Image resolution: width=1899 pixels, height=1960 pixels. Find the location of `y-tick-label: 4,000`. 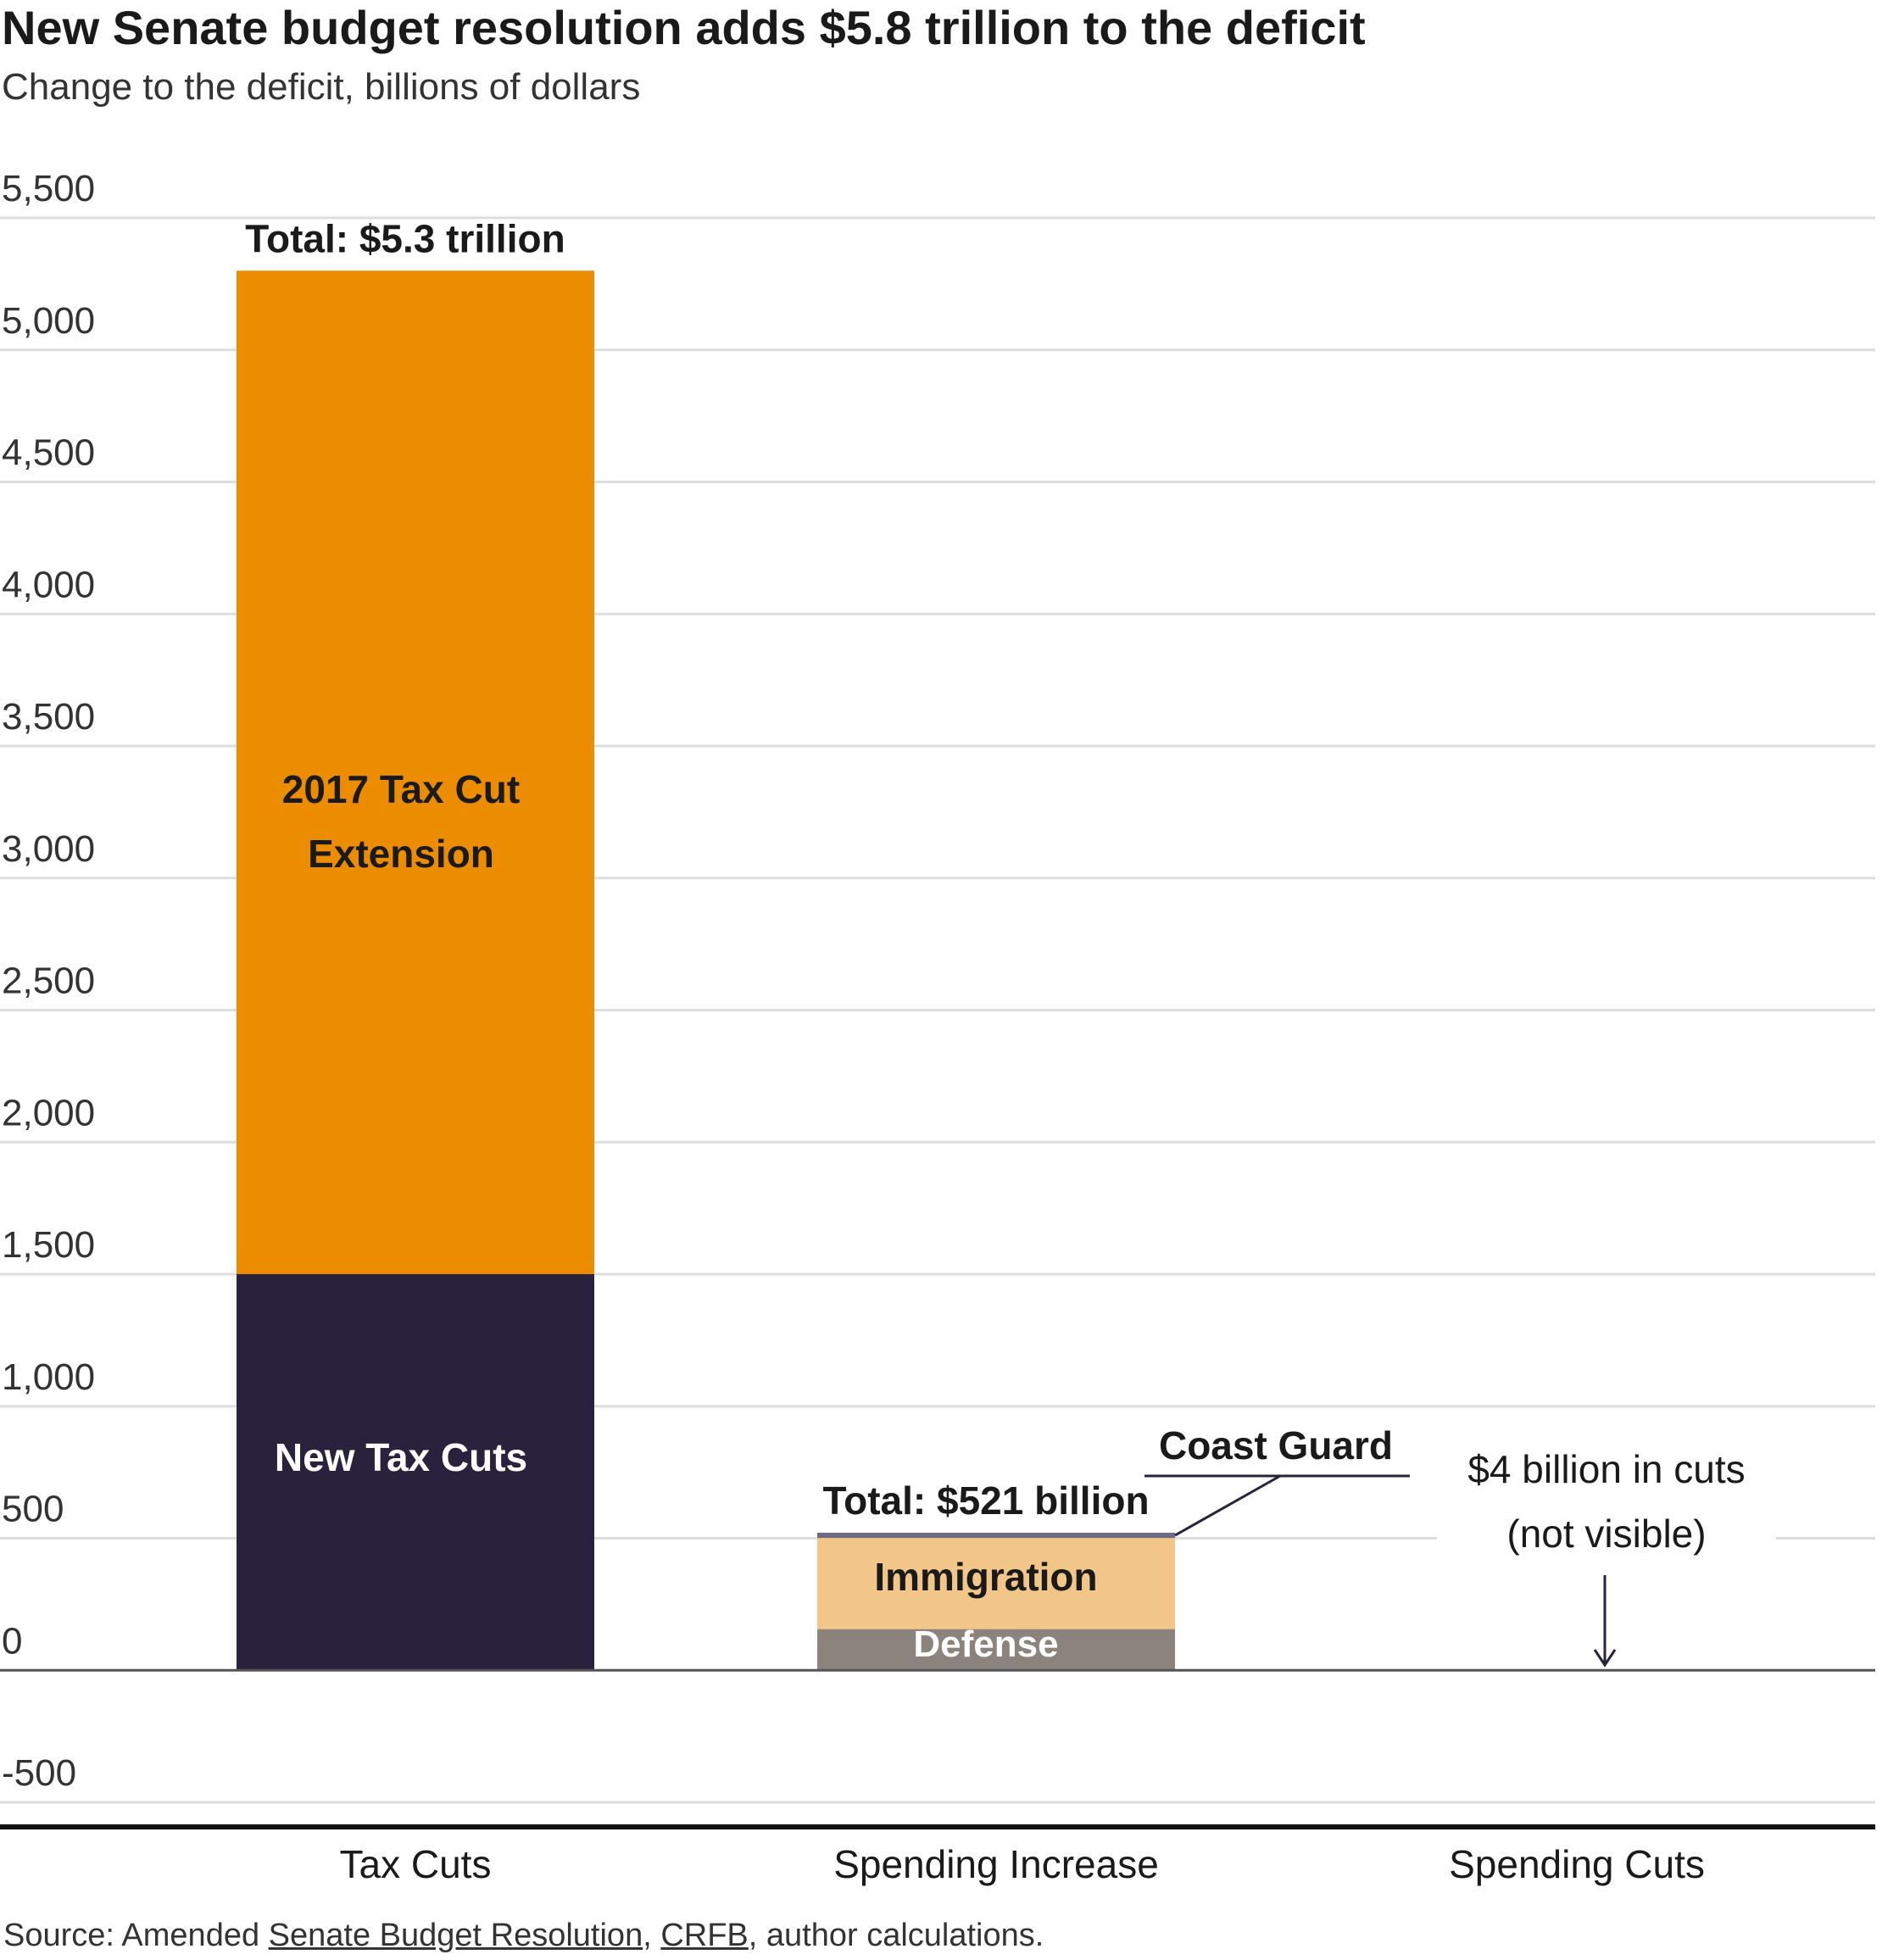

y-tick-label: 4,000 is located at coordinates (49, 584).